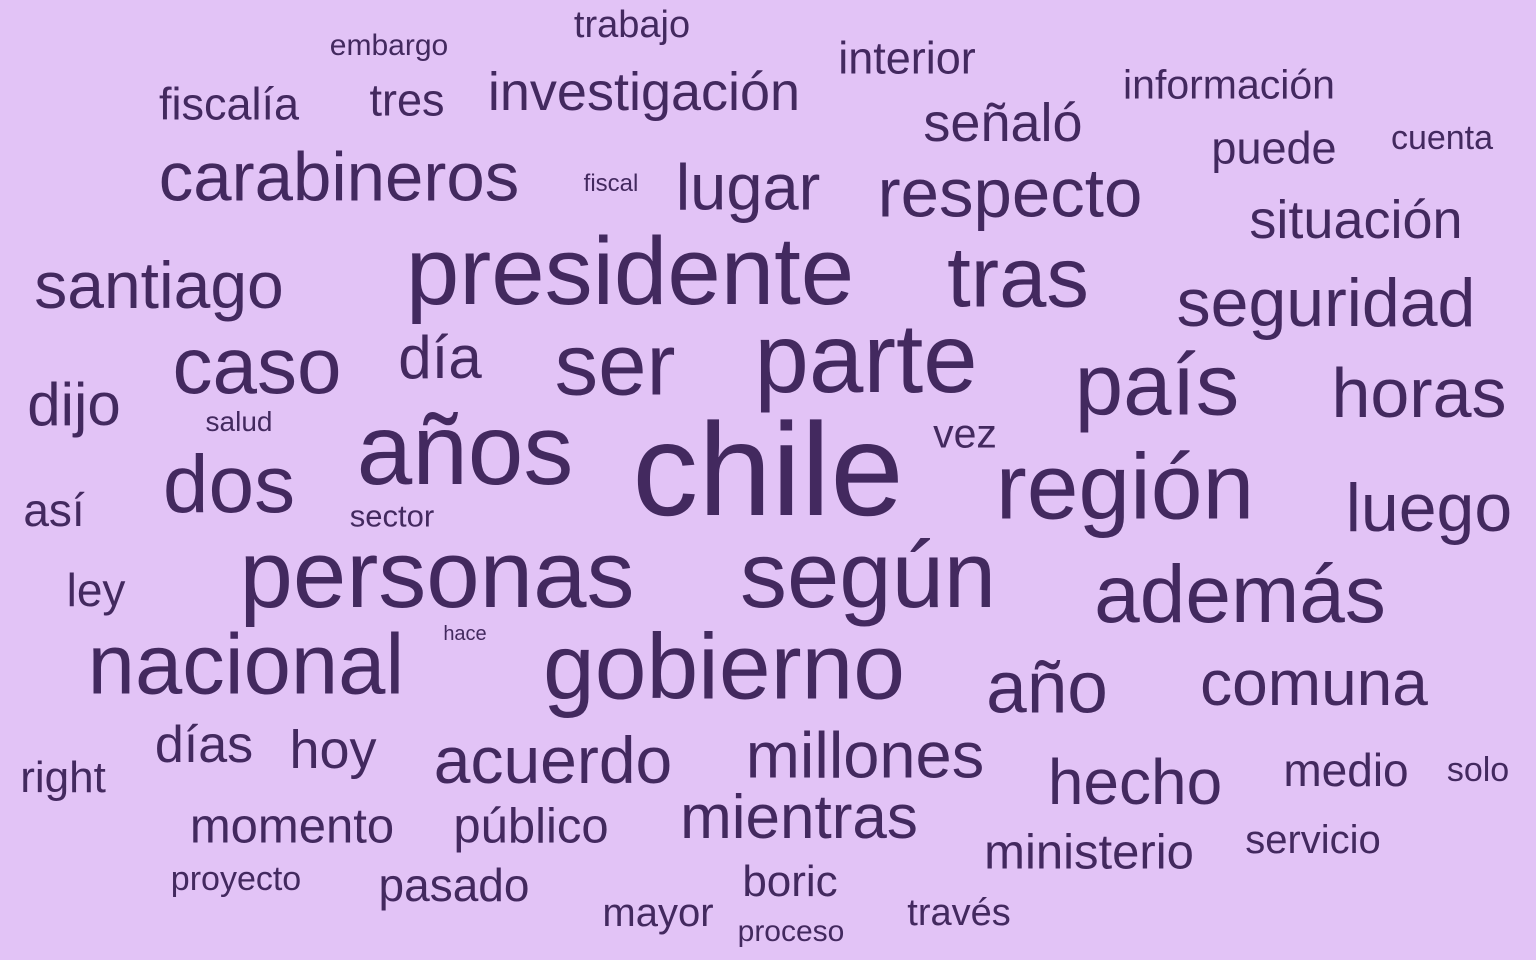 The width and height of the screenshot is (1536, 960). Describe the element at coordinates (866, 358) in the screenshot. I see `word-parte: parte` at that location.